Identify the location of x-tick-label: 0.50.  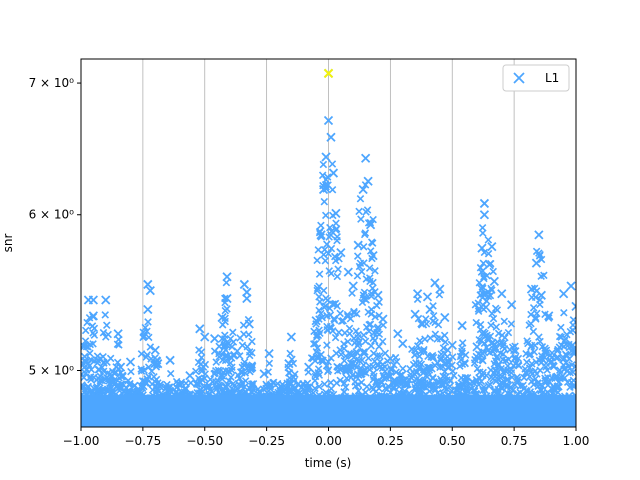
(452, 441).